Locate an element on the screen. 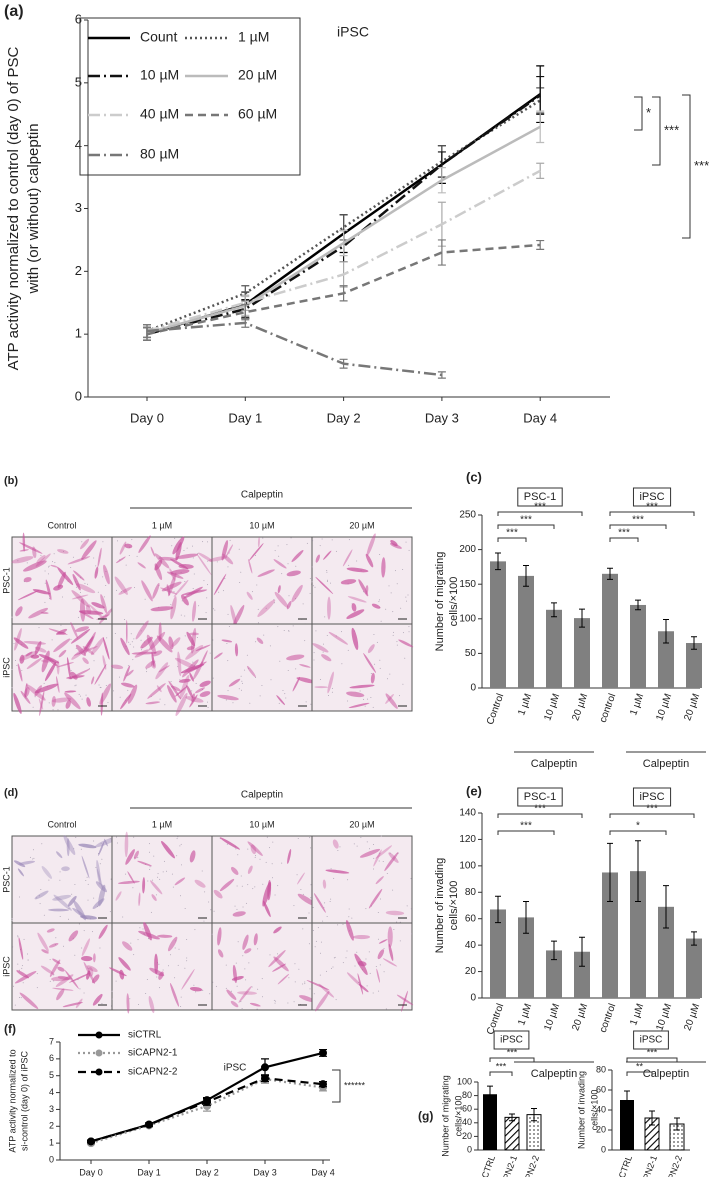  column-label: 1 µM is located at coordinates (162, 525).